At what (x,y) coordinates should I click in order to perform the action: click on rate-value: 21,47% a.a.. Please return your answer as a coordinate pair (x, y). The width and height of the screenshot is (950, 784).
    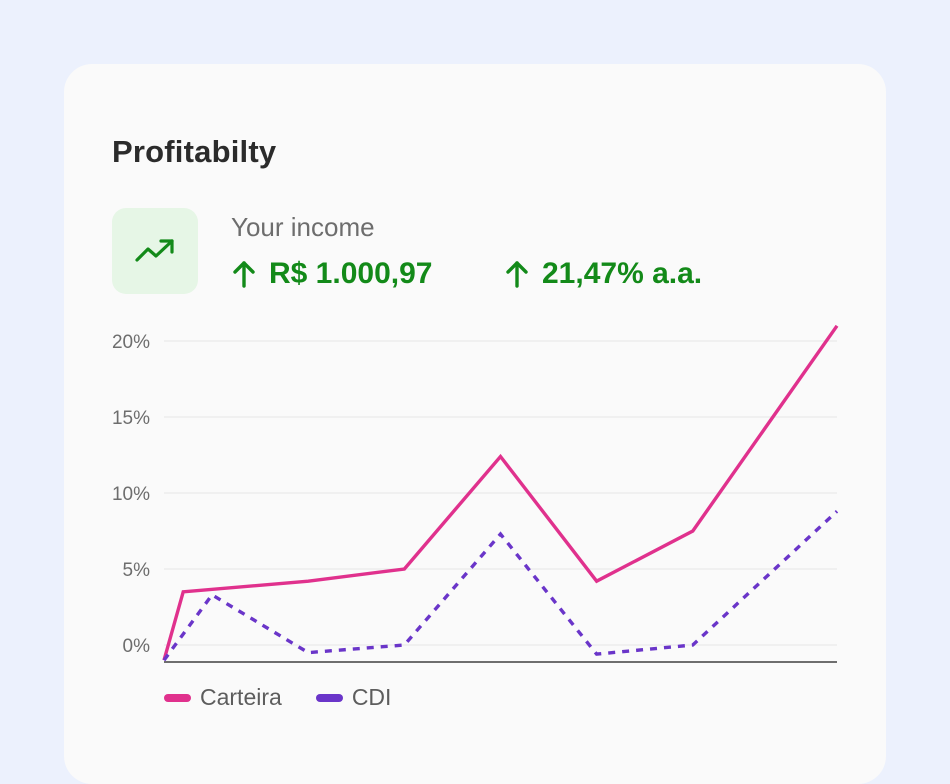
    Looking at the image, I should click on (622, 273).